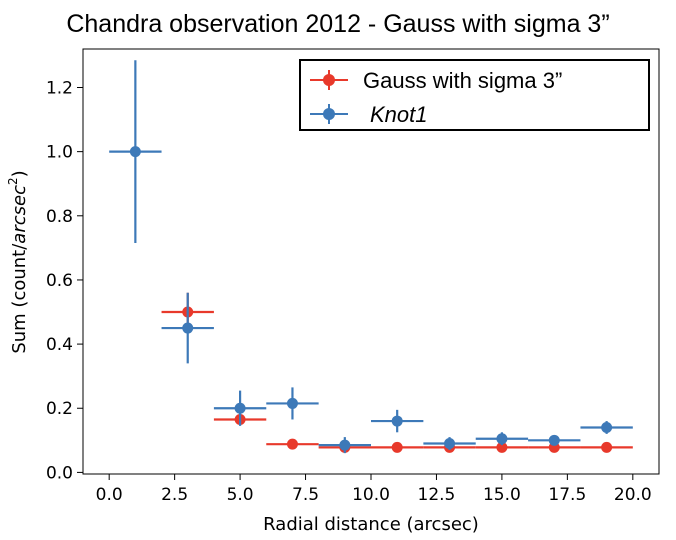 This screenshot has height=540, width=676. I want to click on legend-box, so click(474, 95).